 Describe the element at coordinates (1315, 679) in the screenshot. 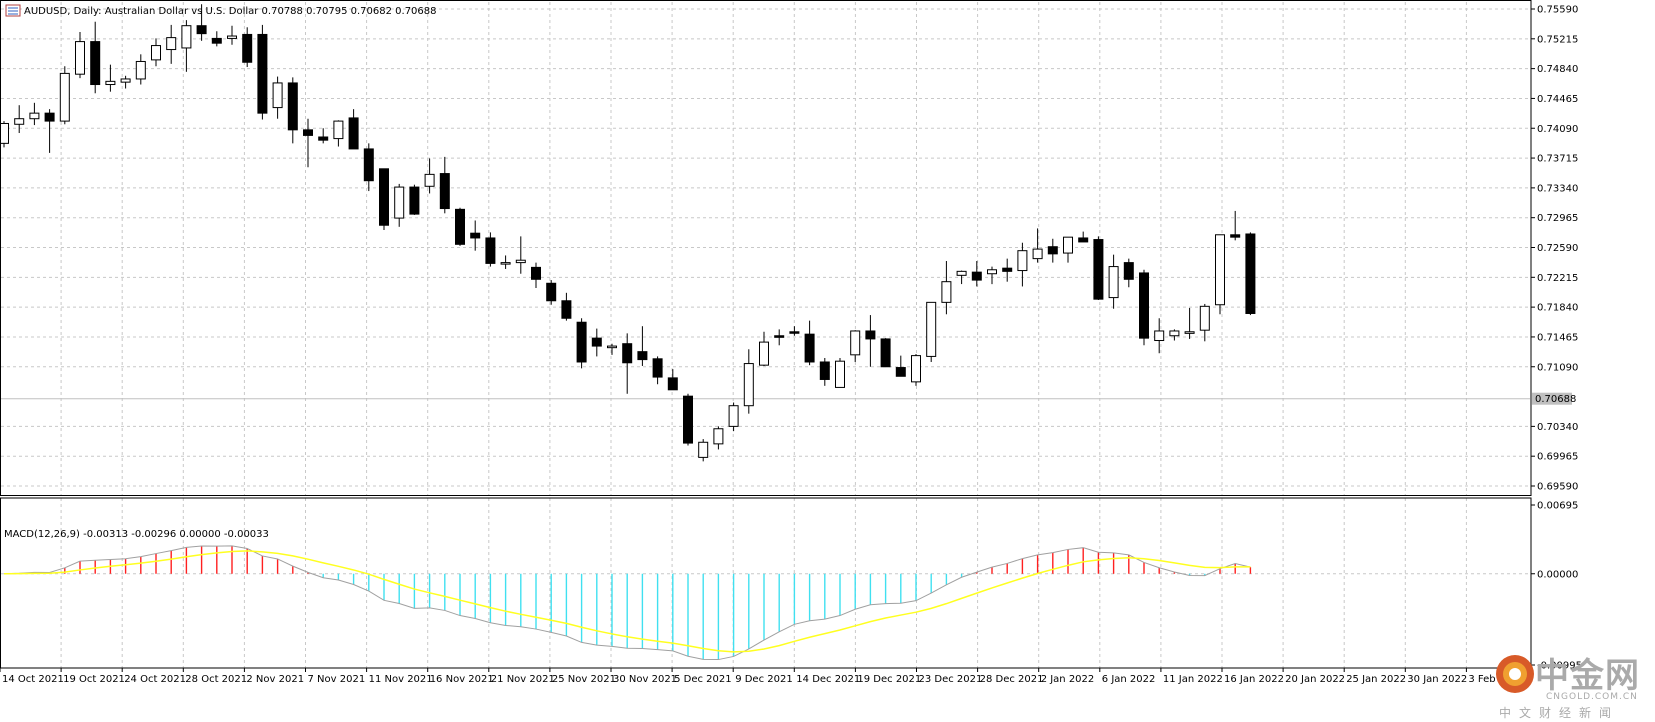

I see `date-axis-label: 20 Jan 2022` at that location.